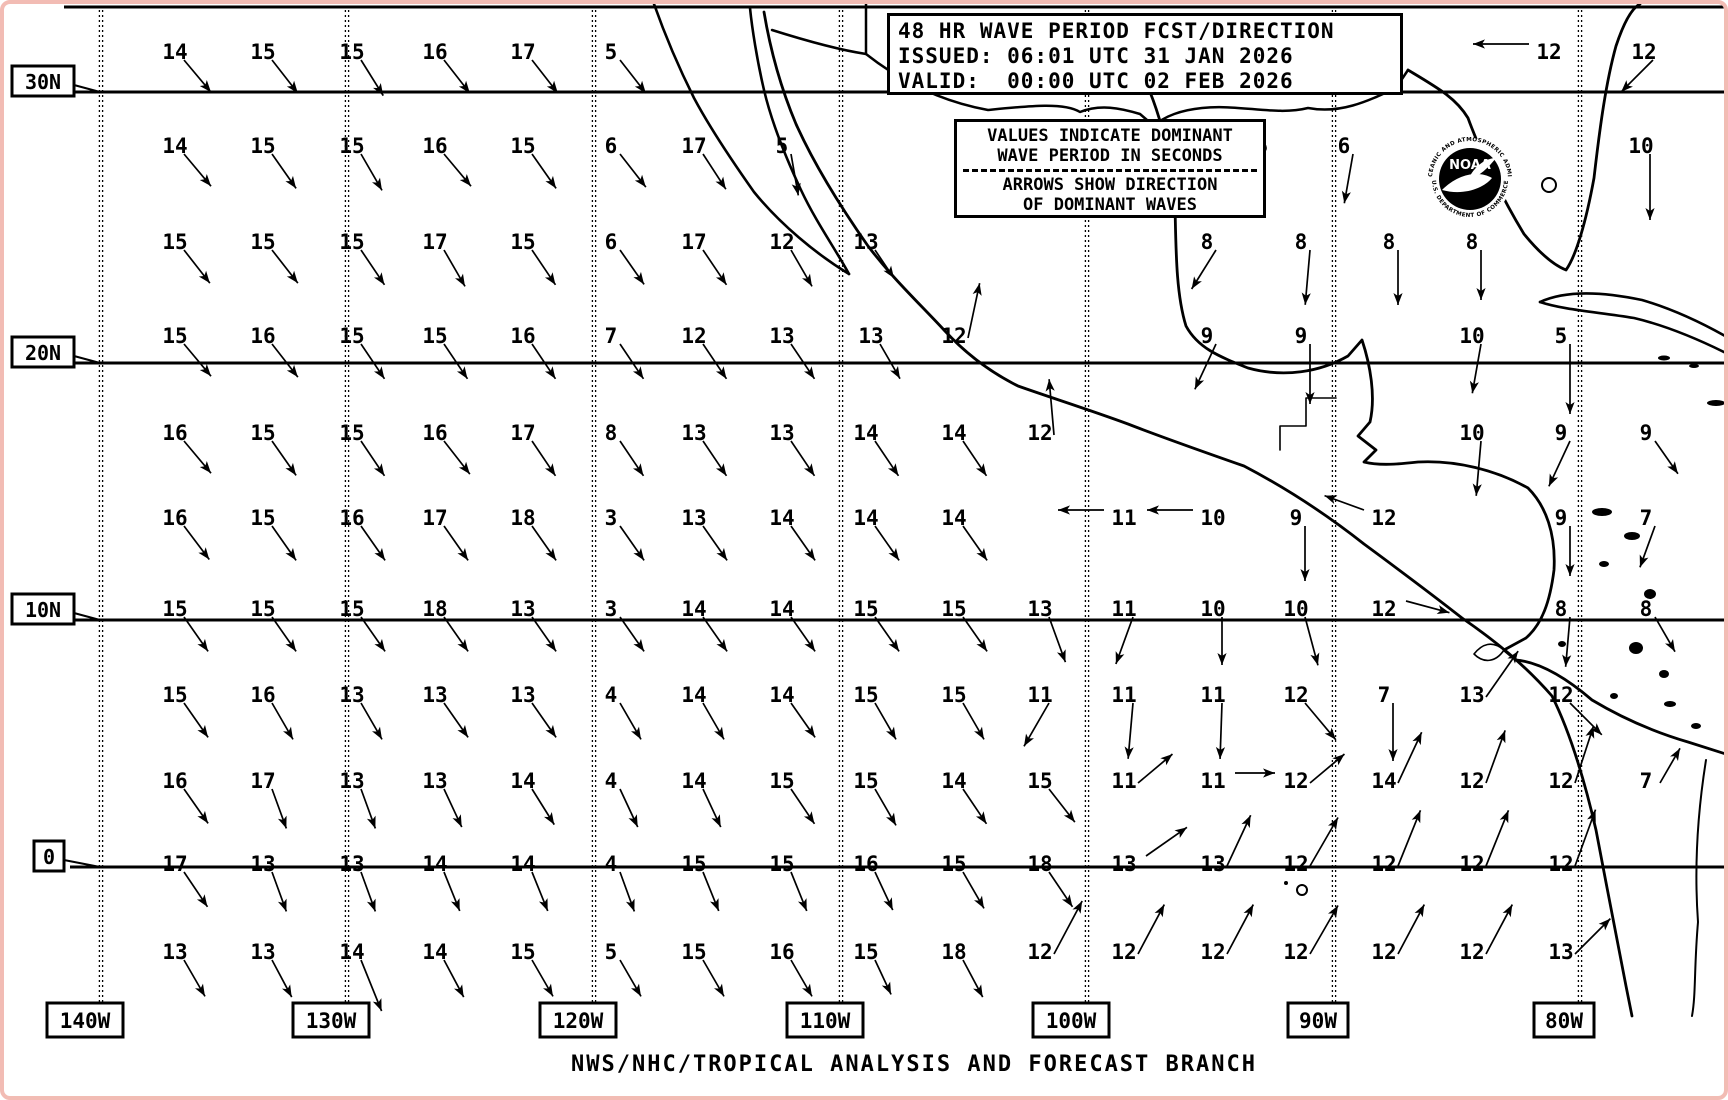 Image resolution: width=1728 pixels, height=1100 pixels. I want to click on legend-line-3: ARROWS SHOW DIRECTION, so click(1110, 185).